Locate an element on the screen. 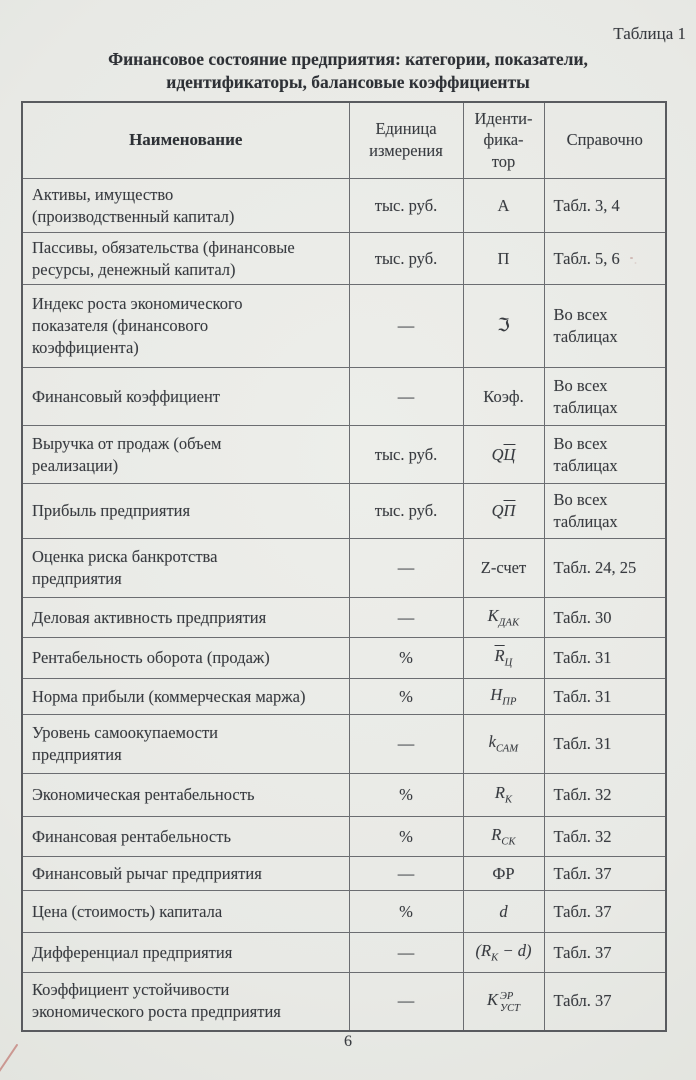 Image resolution: width=696 pixels, height=1080 pixels. table-row: Цена (стоимость) капитала % d Табл. 37 is located at coordinates (344, 911).